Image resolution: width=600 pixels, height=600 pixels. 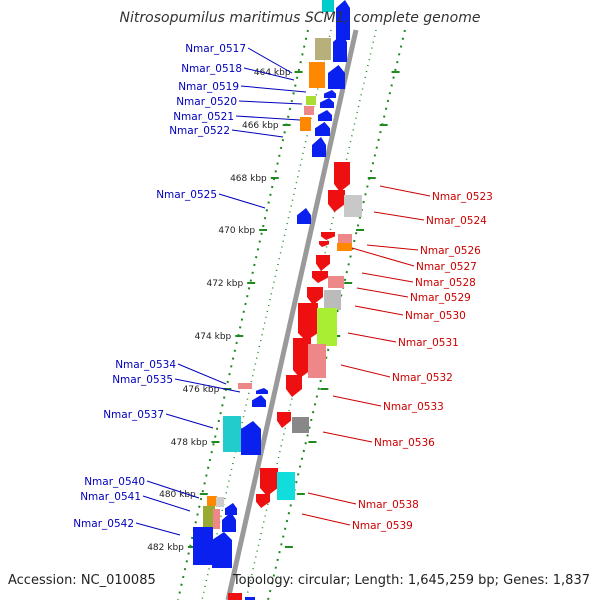 What do you see at coordinates (133, 415) in the screenshot?
I see `gene-label-forward: Nmar_0537` at bounding box center [133, 415].